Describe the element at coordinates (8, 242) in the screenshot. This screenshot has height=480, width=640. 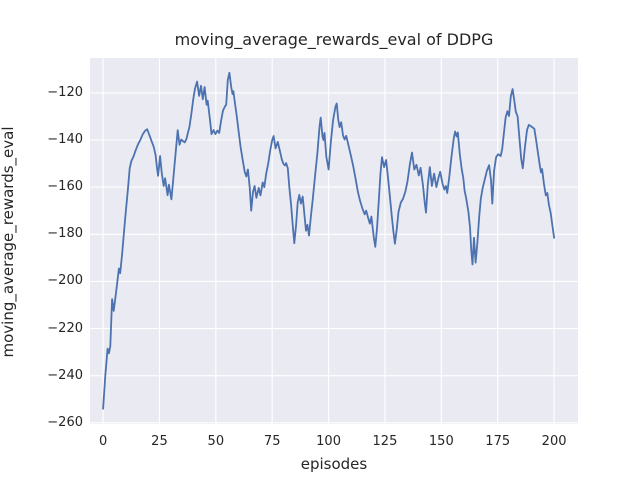
I see `y-axis-label: moving_average_rewards_eval` at that location.